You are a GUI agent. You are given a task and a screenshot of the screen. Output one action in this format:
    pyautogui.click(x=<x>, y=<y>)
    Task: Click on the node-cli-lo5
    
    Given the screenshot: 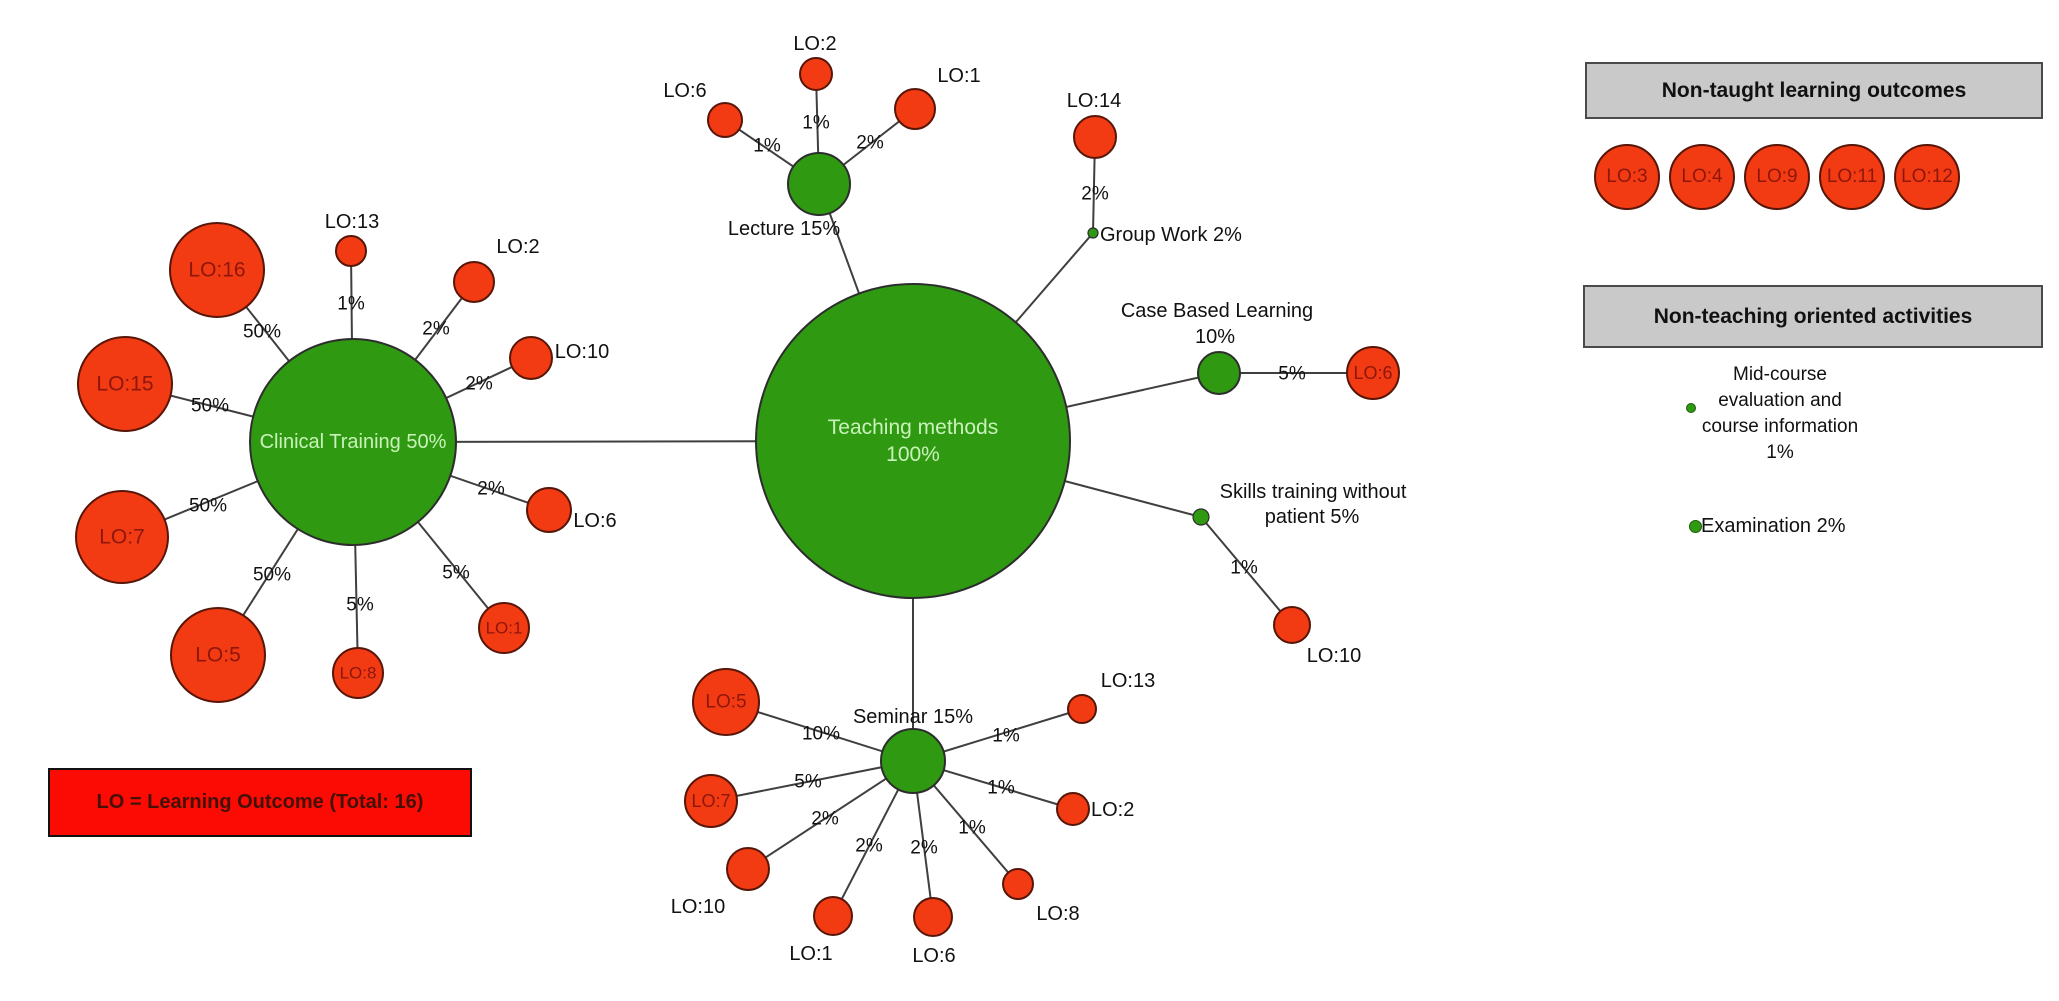 What is the action you would take?
    pyautogui.click(x=218, y=655)
    